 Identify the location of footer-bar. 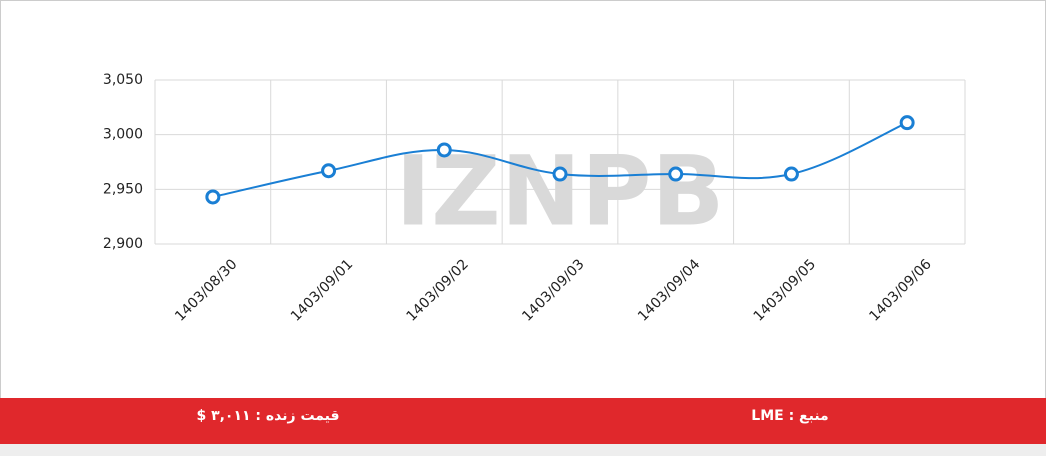
(523, 421).